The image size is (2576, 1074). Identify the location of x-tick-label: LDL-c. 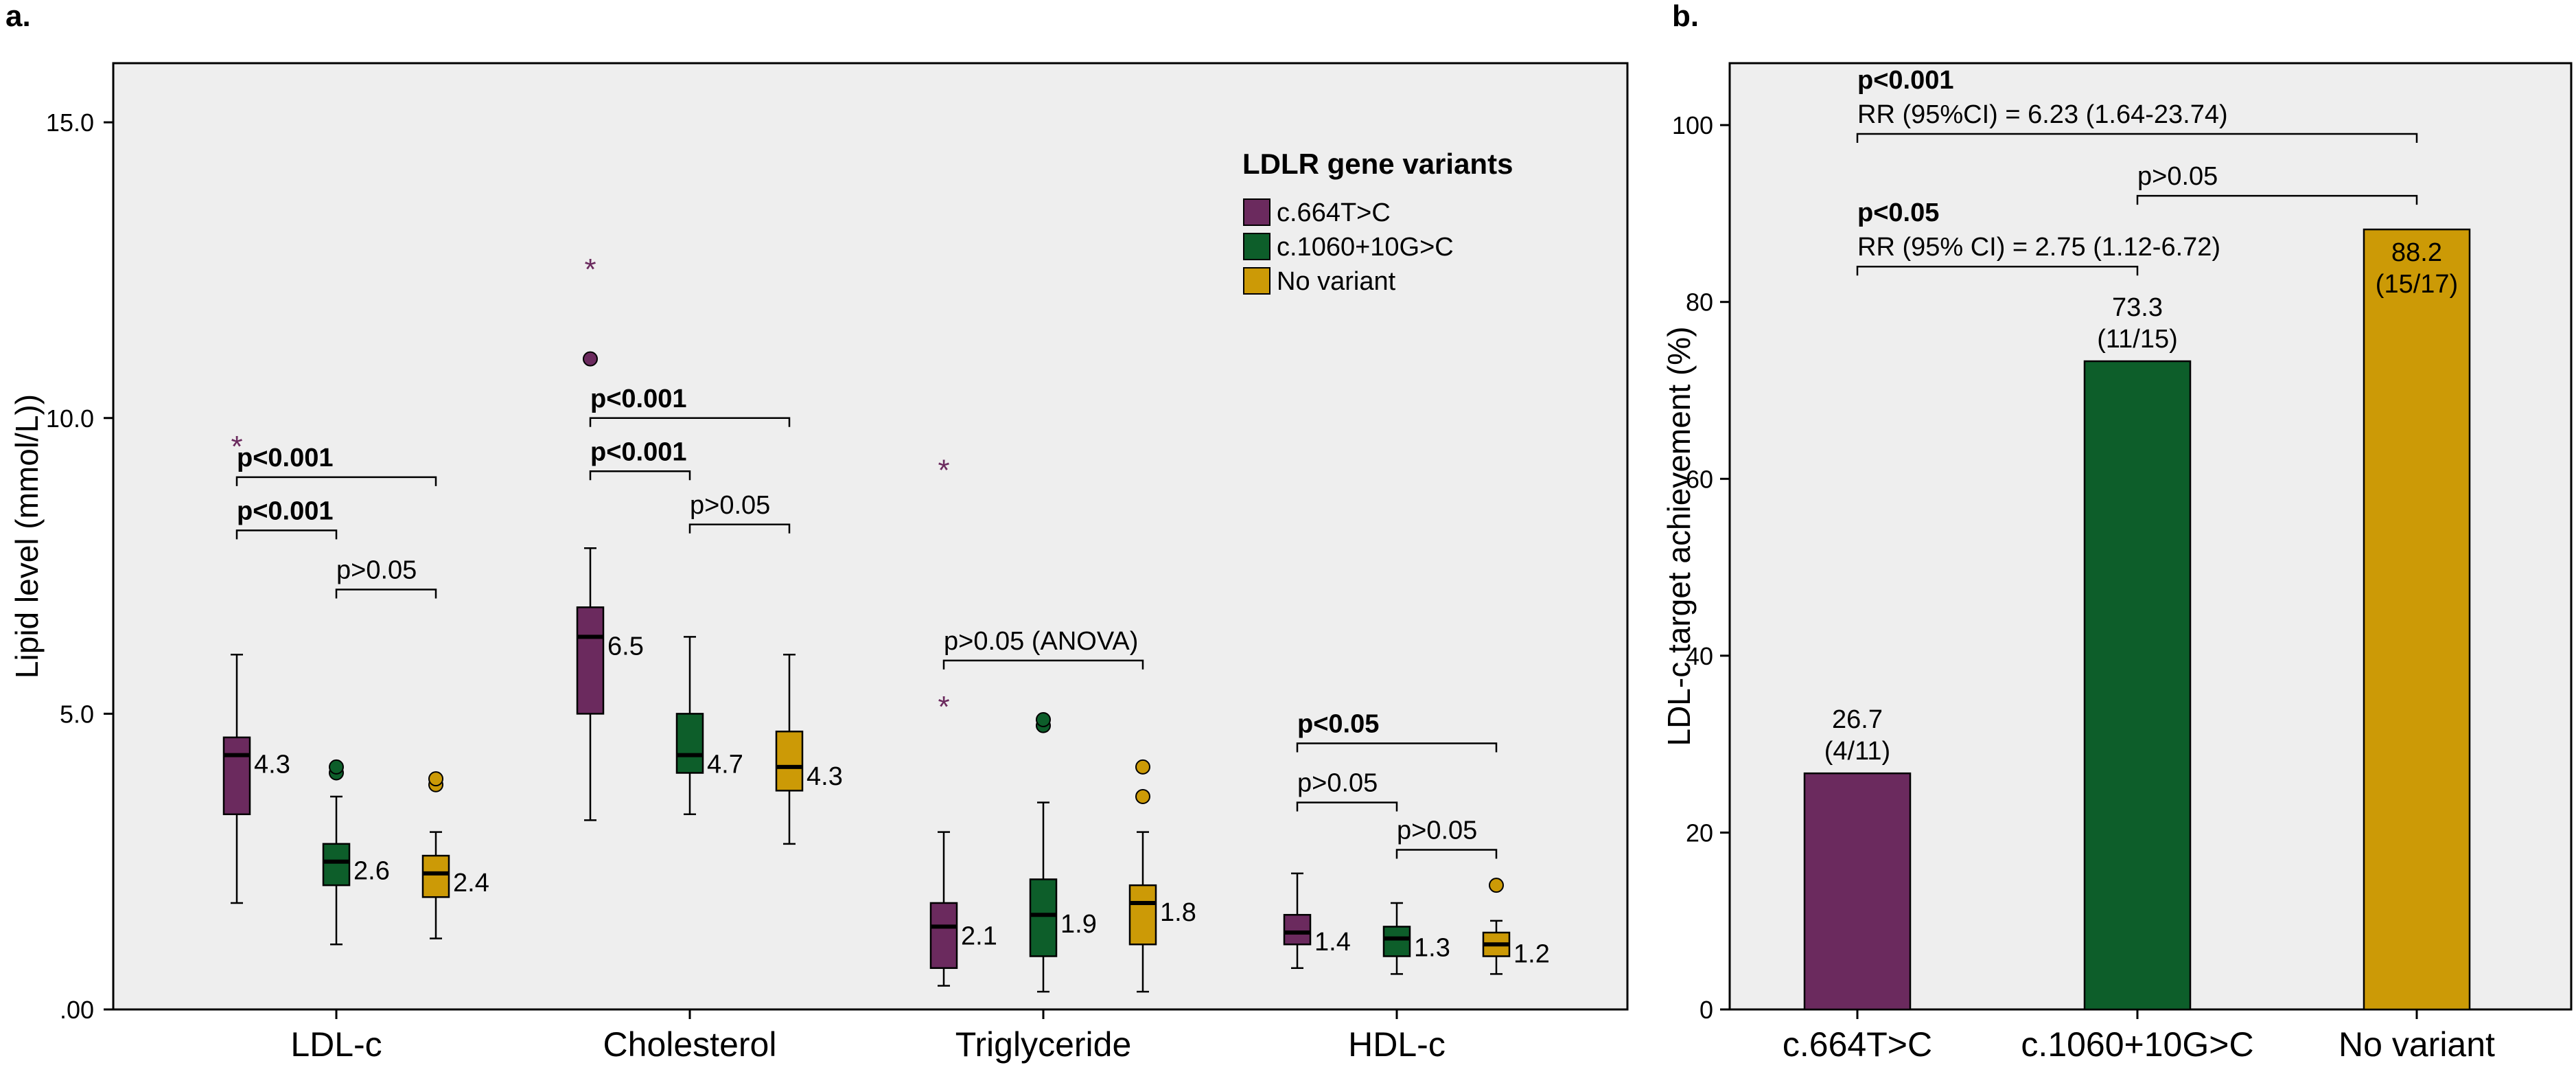
(336, 1044).